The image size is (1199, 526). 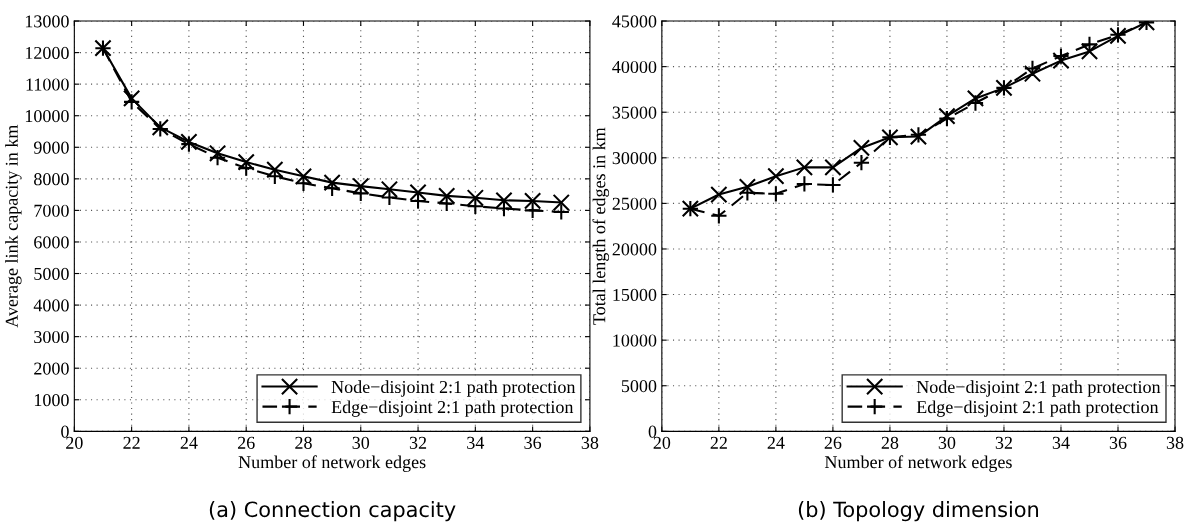 I want to click on y-tick-label: 15000, so click(x=635, y=294).